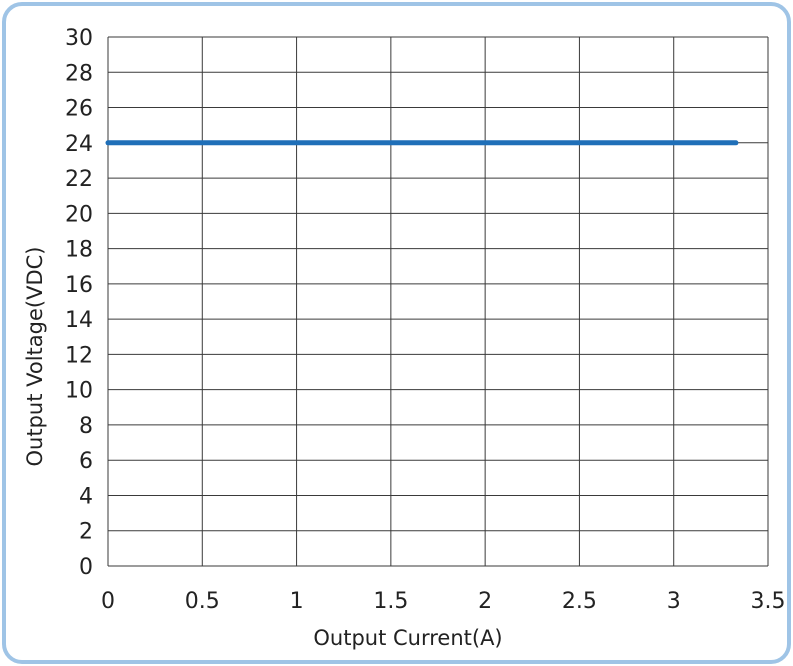  Describe the element at coordinates (35, 357) in the screenshot. I see `y-axis-title: Output Voltage(VDC)` at that location.